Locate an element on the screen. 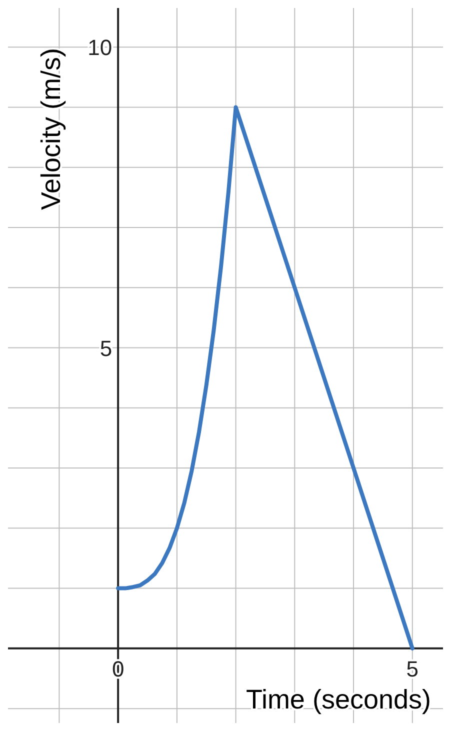 The image size is (451, 731). x-axis-title: Time (seconds) is located at coordinates (338, 699).